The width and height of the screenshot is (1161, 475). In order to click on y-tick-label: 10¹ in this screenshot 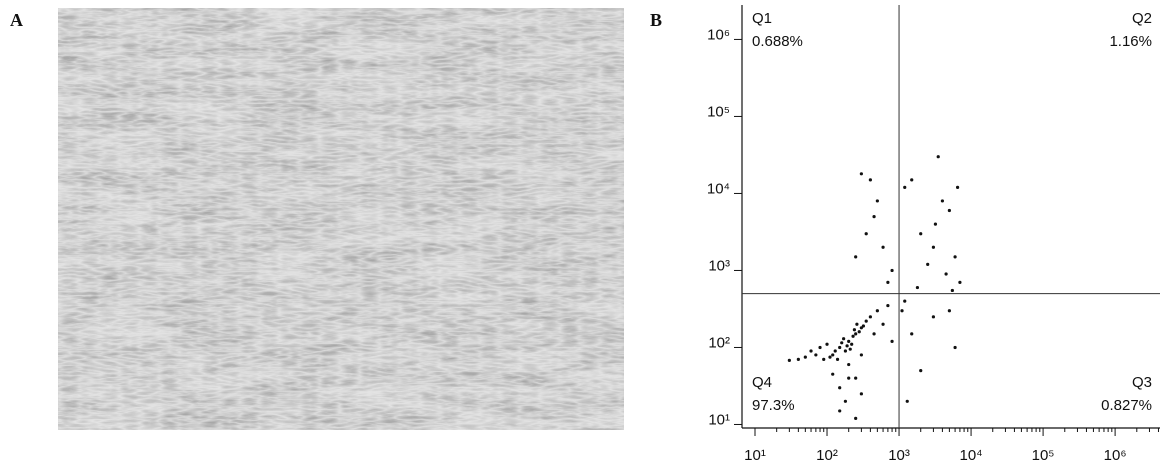, I will do `click(719, 419)`.